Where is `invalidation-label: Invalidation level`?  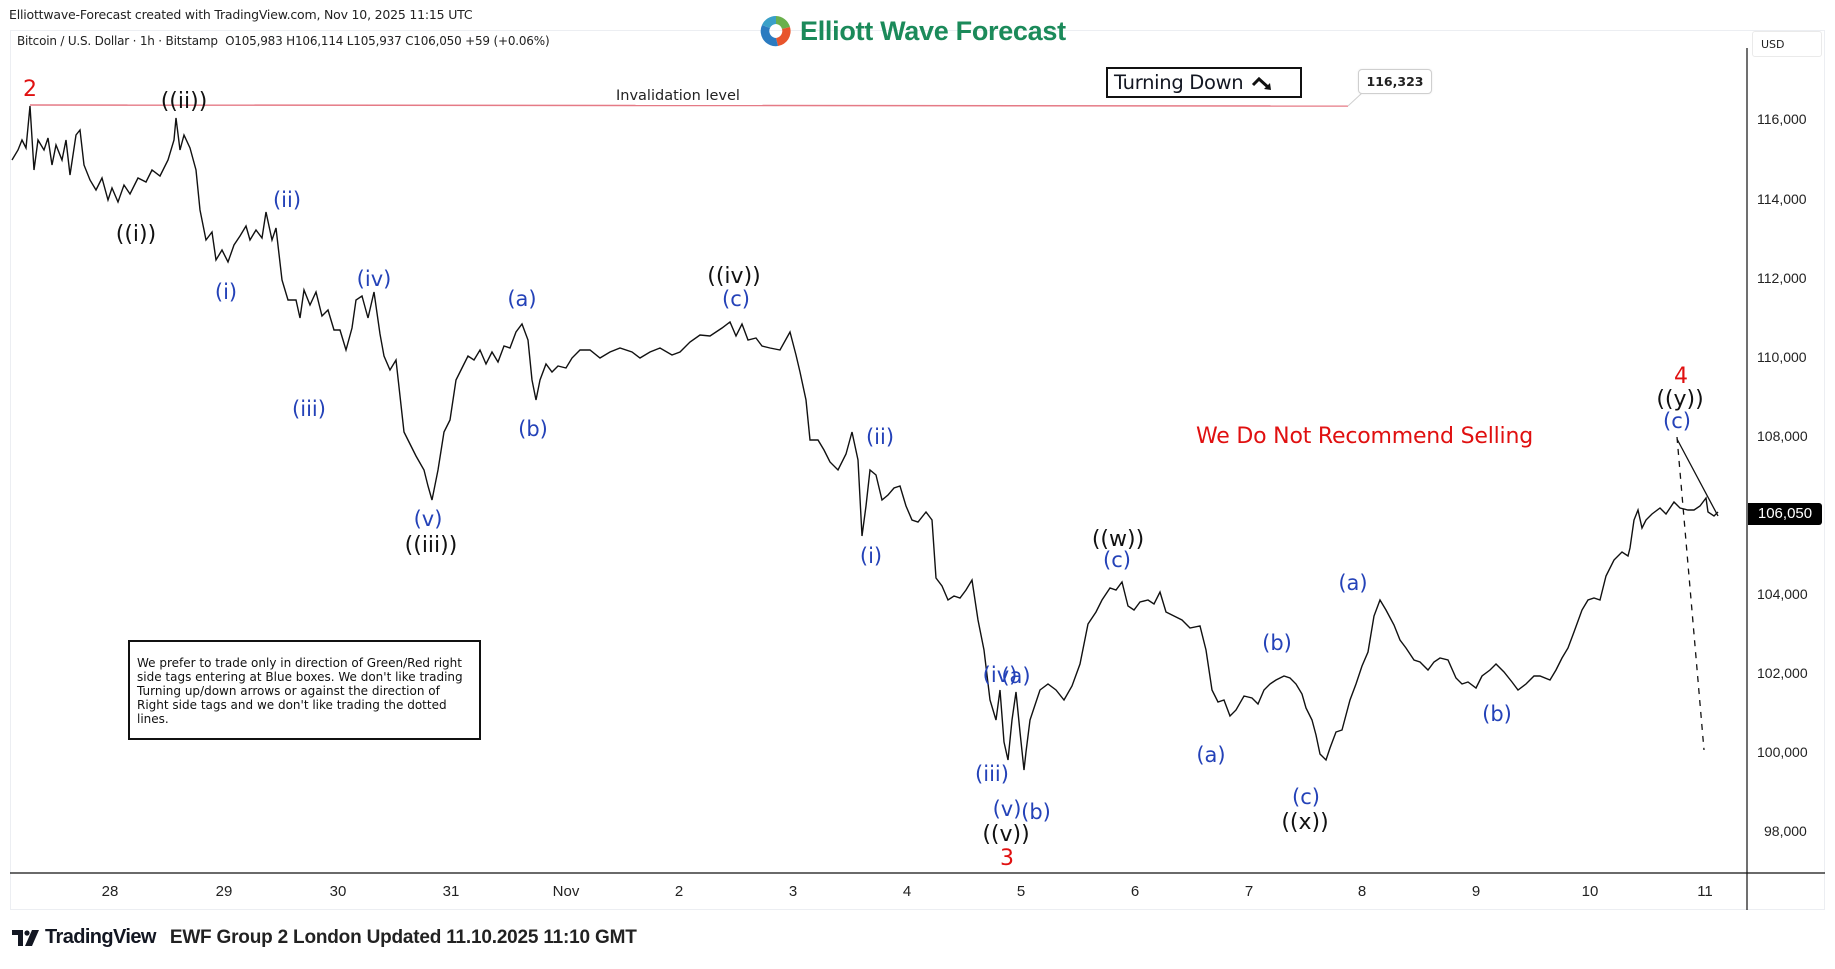
invalidation-label: Invalidation level is located at coordinates (678, 96).